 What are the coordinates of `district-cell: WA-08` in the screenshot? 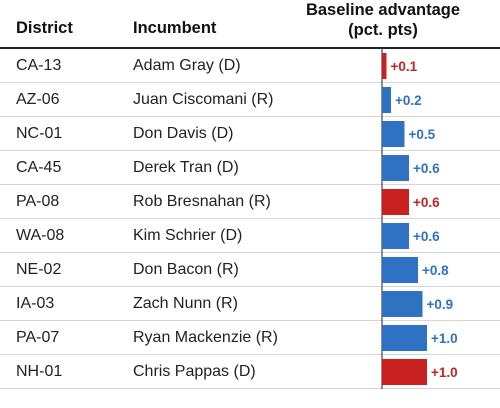 It's located at (40, 235).